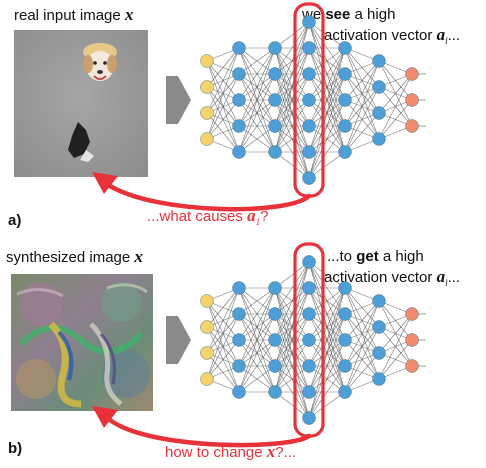 This screenshot has width=486, height=468. What do you see at coordinates (15, 448) in the screenshot?
I see `panel-b-letter: b)` at bounding box center [15, 448].